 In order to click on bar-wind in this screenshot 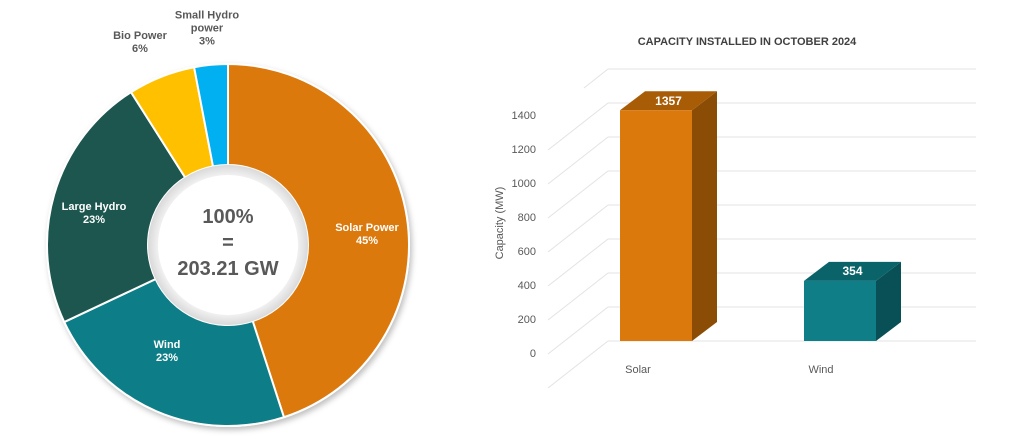, I will do `click(840, 310)`.